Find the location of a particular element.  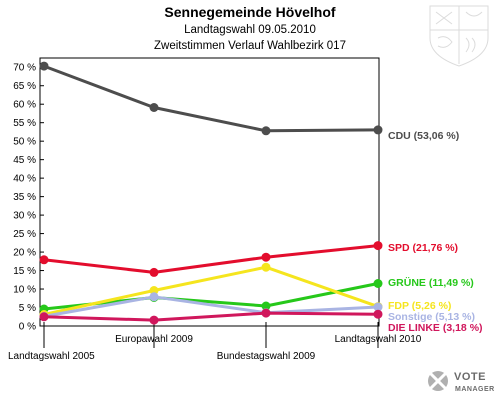

chart-subtitle-2: Zweitstimmen Verlauf Wahlbezirk 017 is located at coordinates (250, 46).